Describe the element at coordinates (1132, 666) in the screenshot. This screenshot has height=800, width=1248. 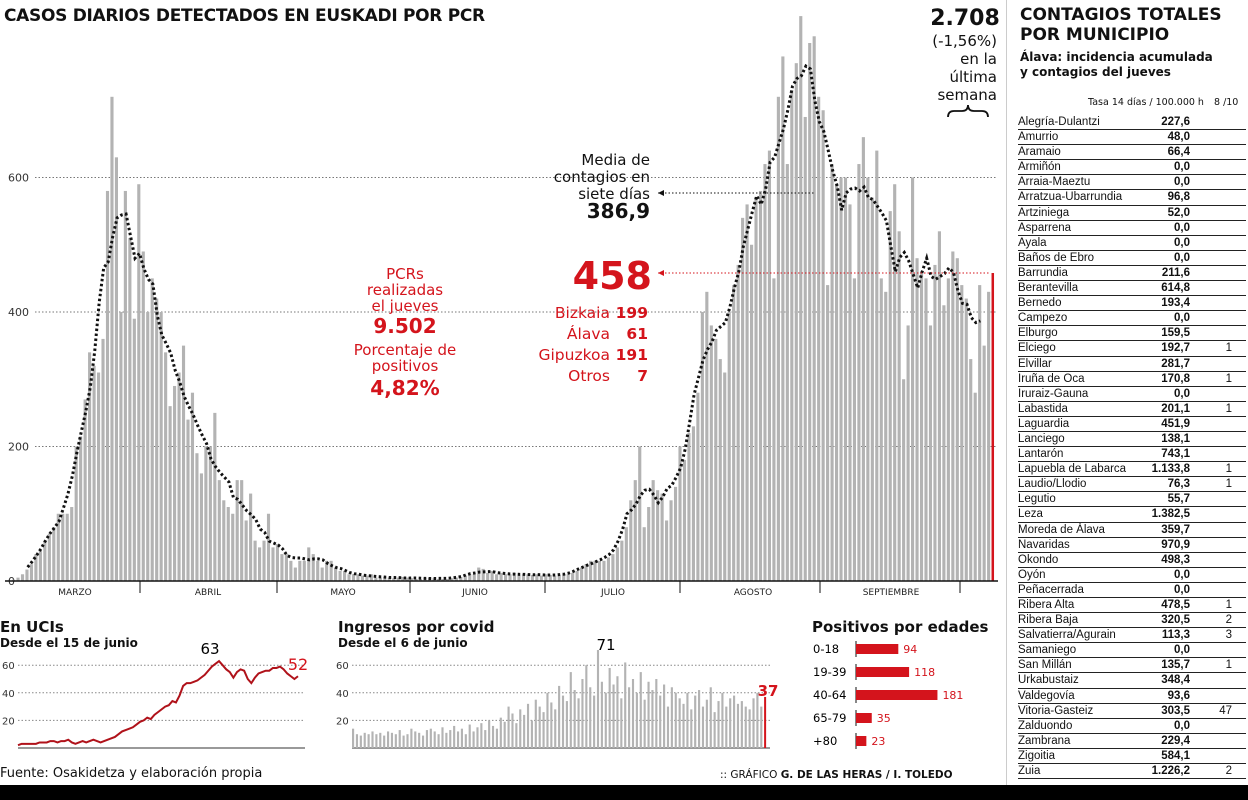
I see `table-row: San Millán 135,7 1` at that location.